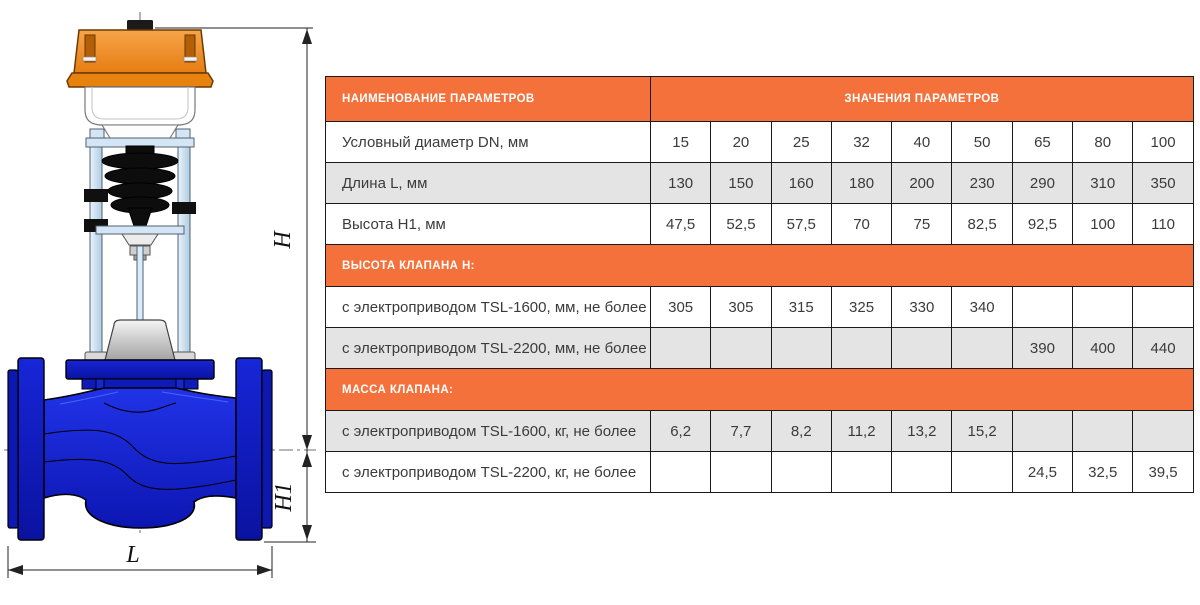 The width and height of the screenshot is (1200, 605). I want to click on section-header: ВЫСОТА КЛАПАНА H:, so click(759, 265).